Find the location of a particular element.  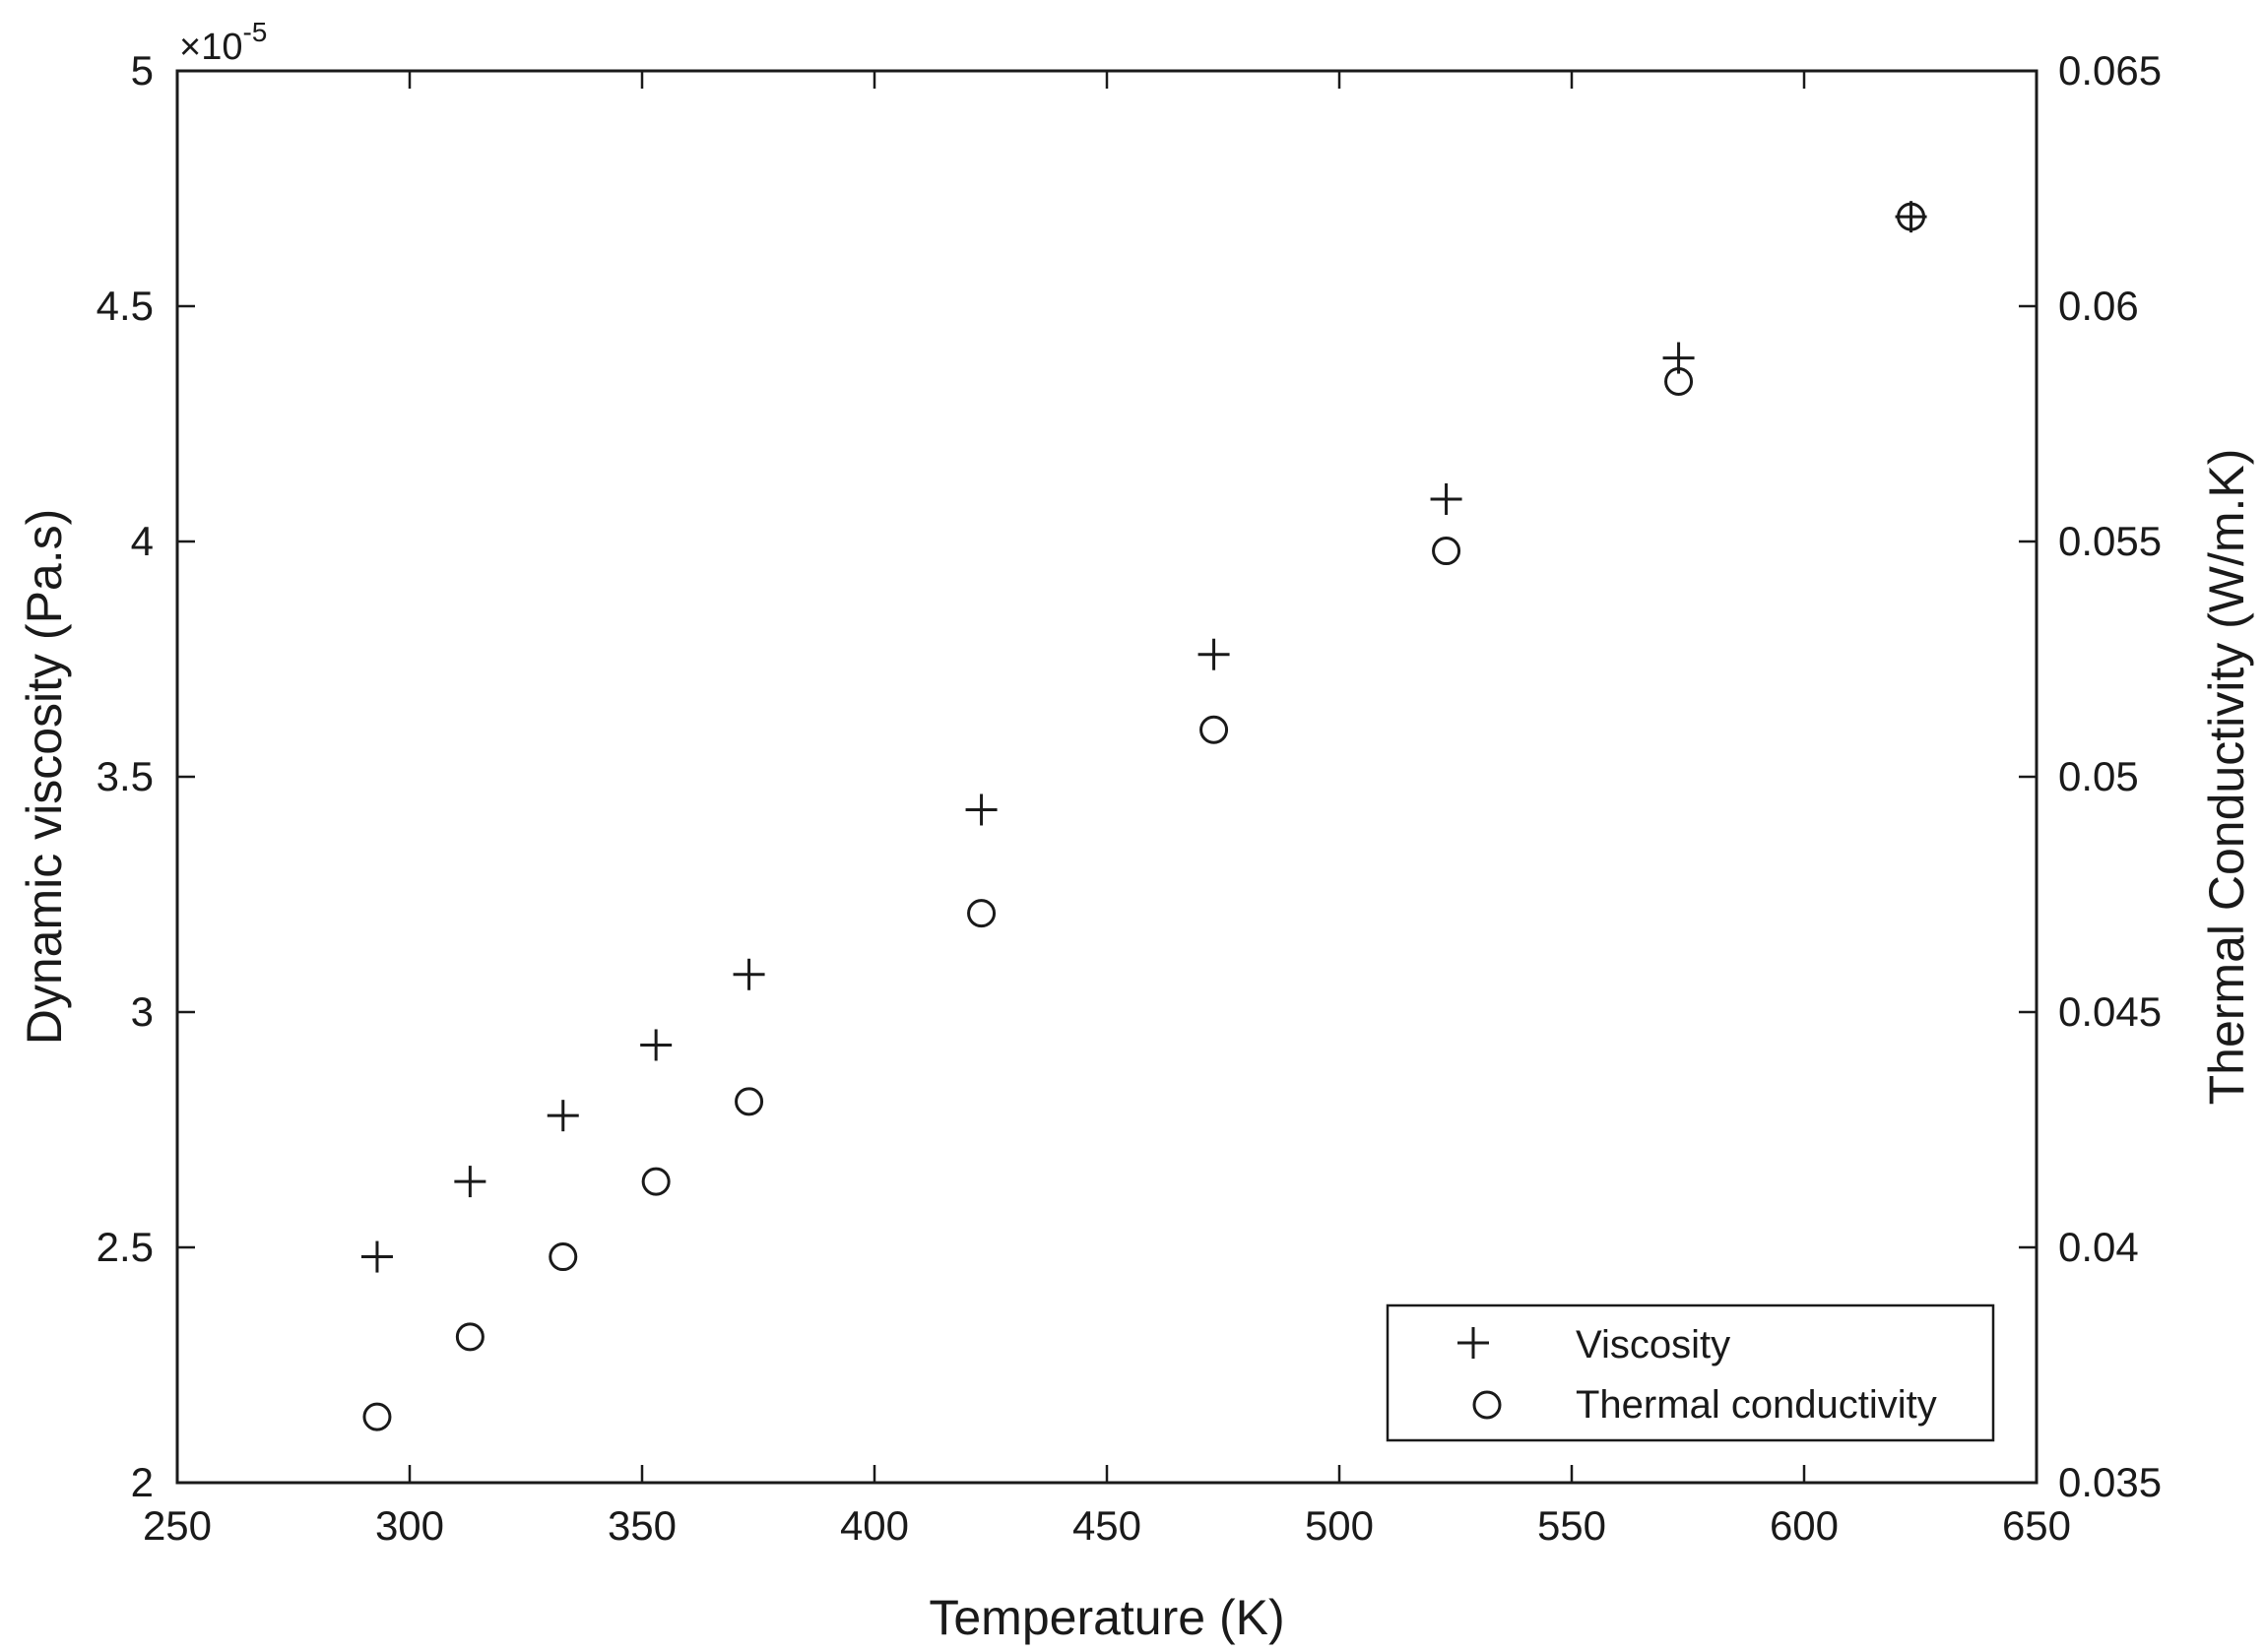

y-tick-label: 3.5 is located at coordinates (125, 776).